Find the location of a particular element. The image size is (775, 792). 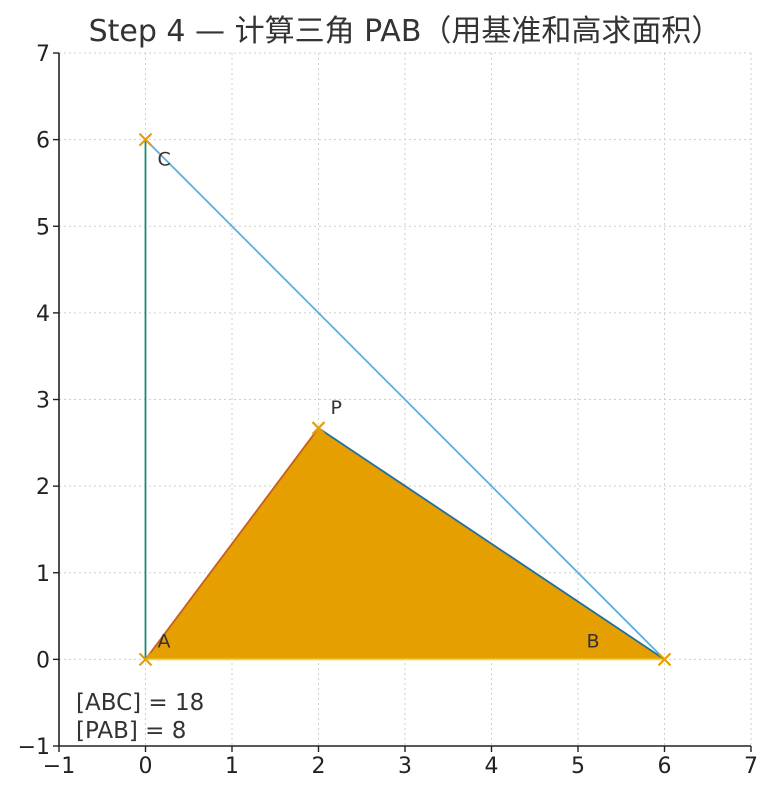

x-tick-label: 6 is located at coordinates (665, 766).